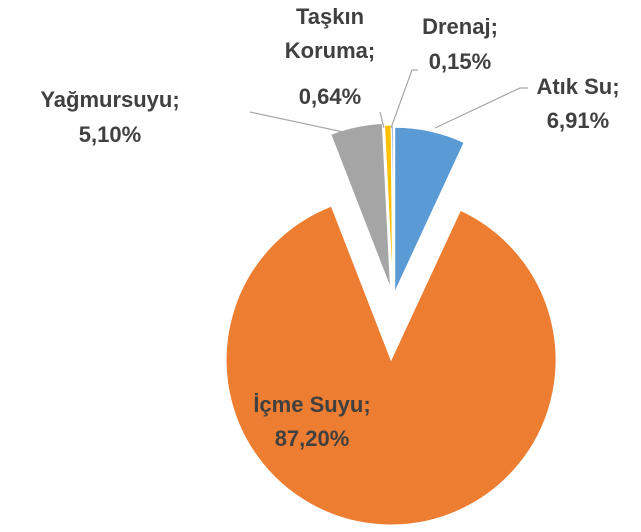 This screenshot has width=641, height=532. What do you see at coordinates (110, 134) in the screenshot?
I see `data-label-value: 5,10%` at bounding box center [110, 134].